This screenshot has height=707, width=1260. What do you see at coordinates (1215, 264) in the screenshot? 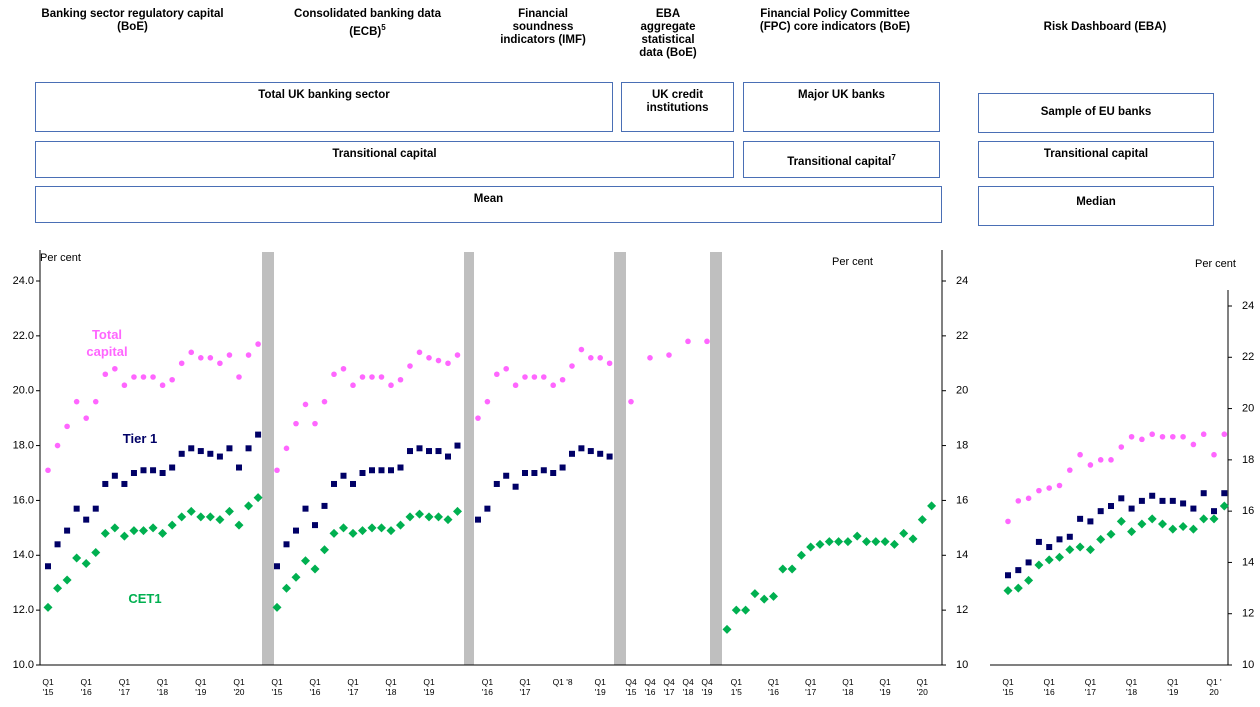
I see `y2-axis-label: Per cent` at bounding box center [1215, 264].